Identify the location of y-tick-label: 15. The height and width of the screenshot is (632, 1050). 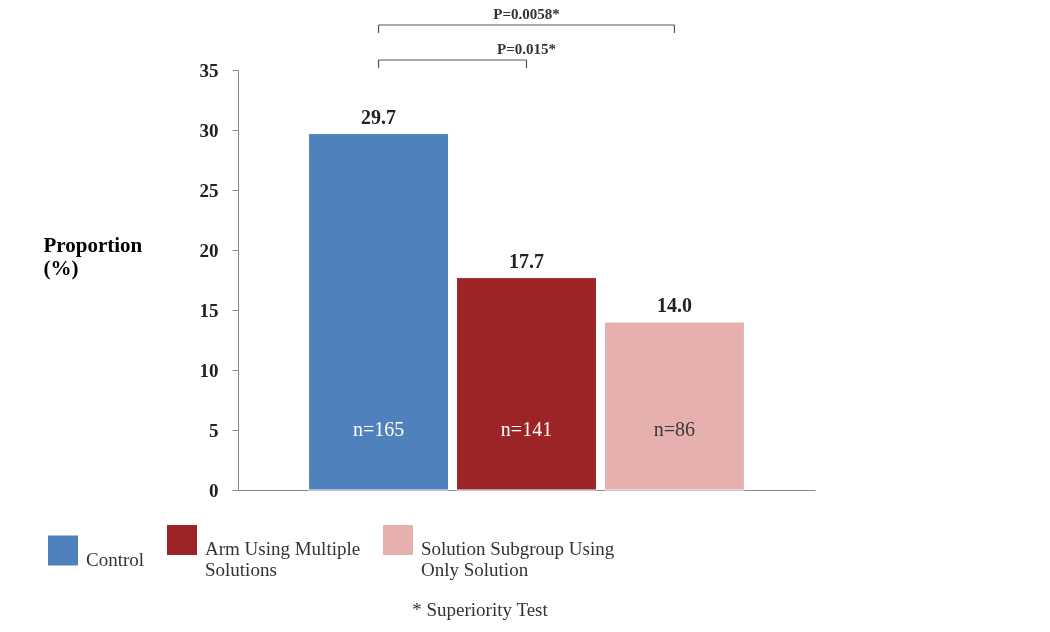
(209, 310).